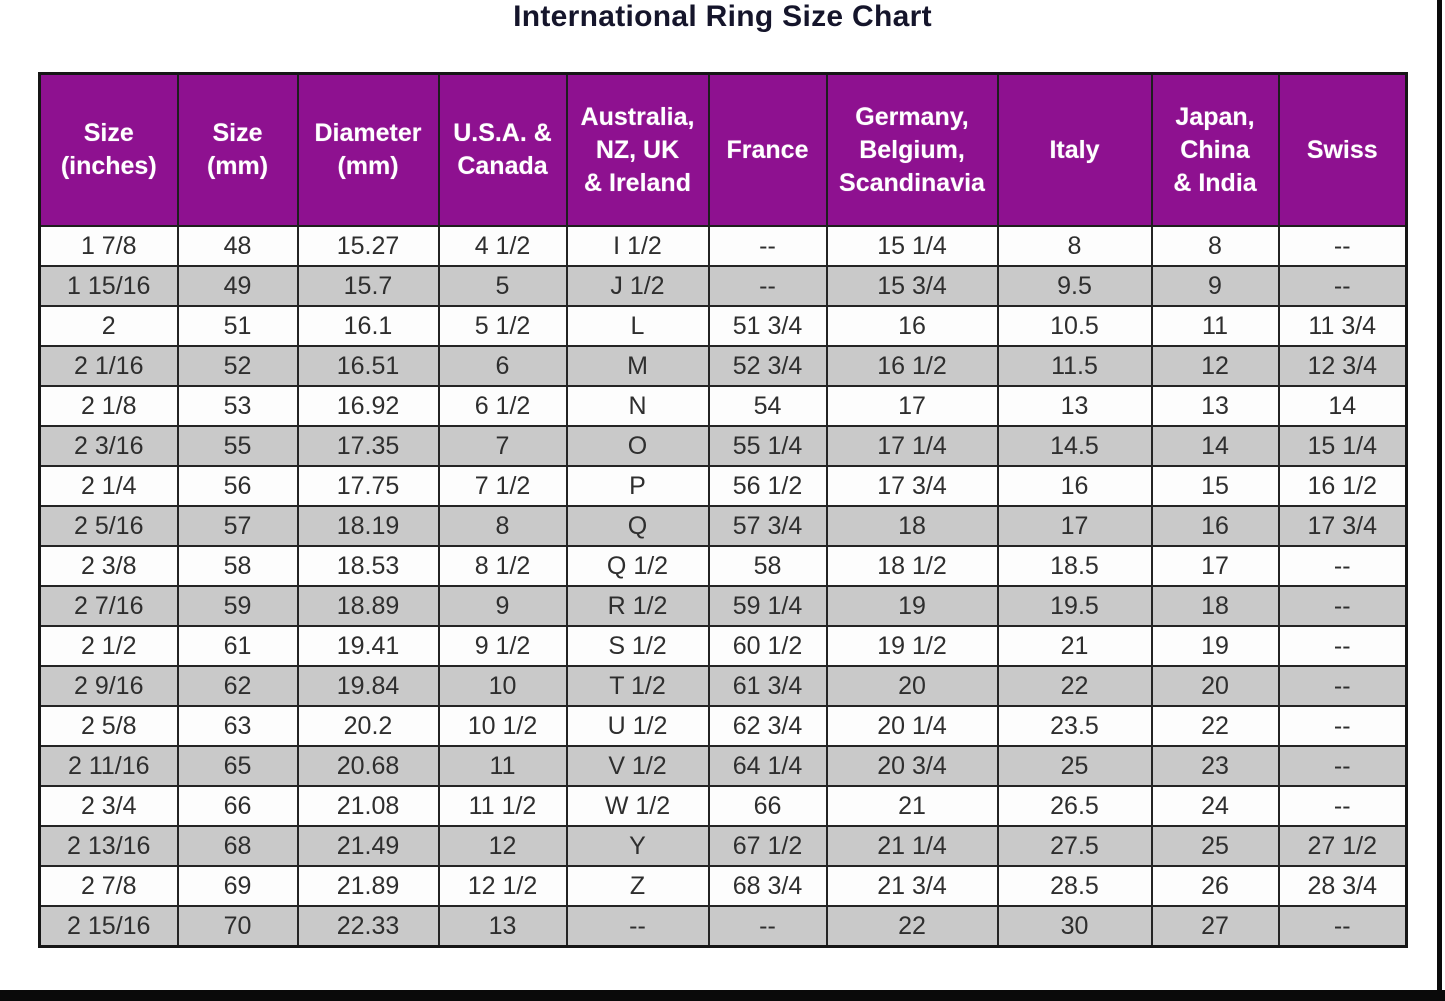 The width and height of the screenshot is (1445, 1001). I want to click on table-cell: 18 1/2, so click(912, 566).